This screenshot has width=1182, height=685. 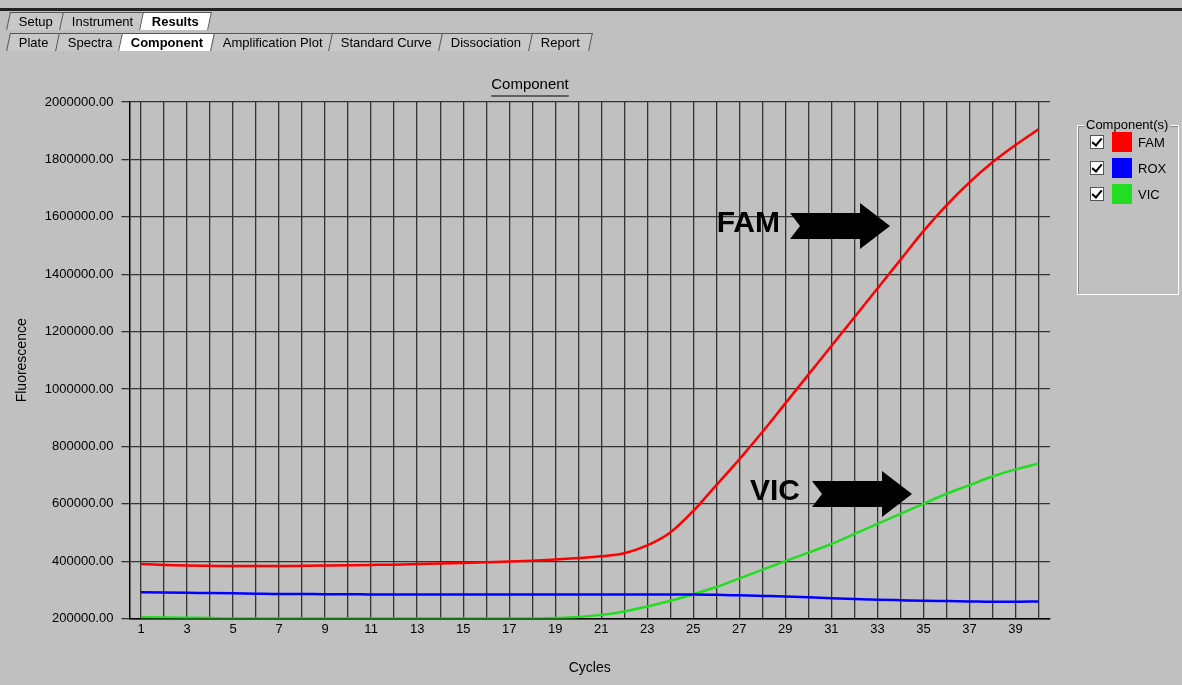 What do you see at coordinates (1149, 194) in the screenshot?
I see `legend-label: VIC` at bounding box center [1149, 194].